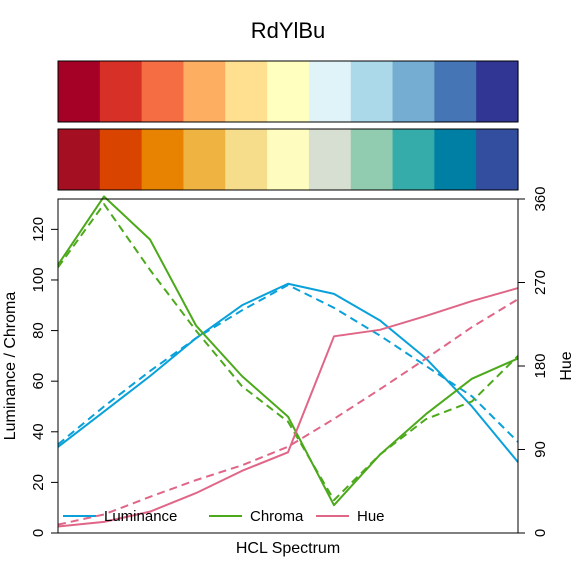 The image size is (576, 576). I want to click on legend-label-hue: Hue, so click(371, 516).